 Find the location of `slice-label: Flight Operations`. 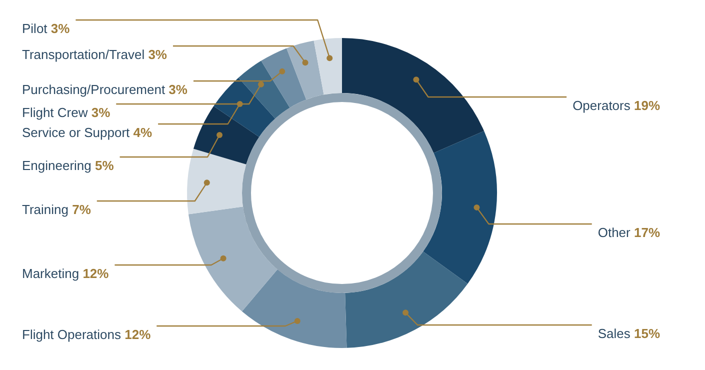

slice-label: Flight Operations is located at coordinates (72, 334).